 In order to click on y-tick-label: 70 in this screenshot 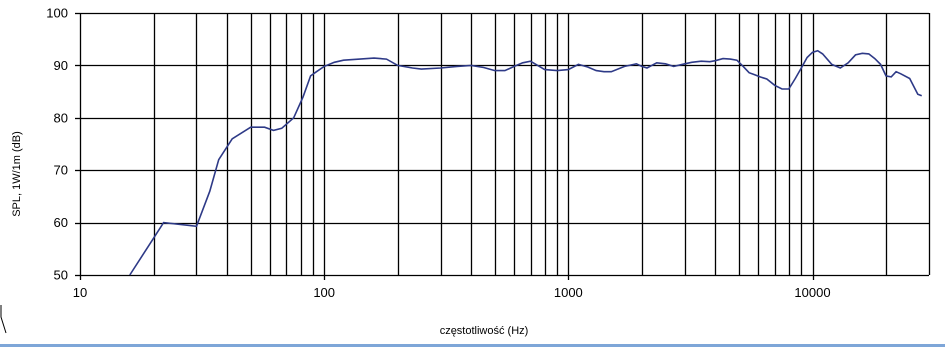, I will do `click(61, 170)`.